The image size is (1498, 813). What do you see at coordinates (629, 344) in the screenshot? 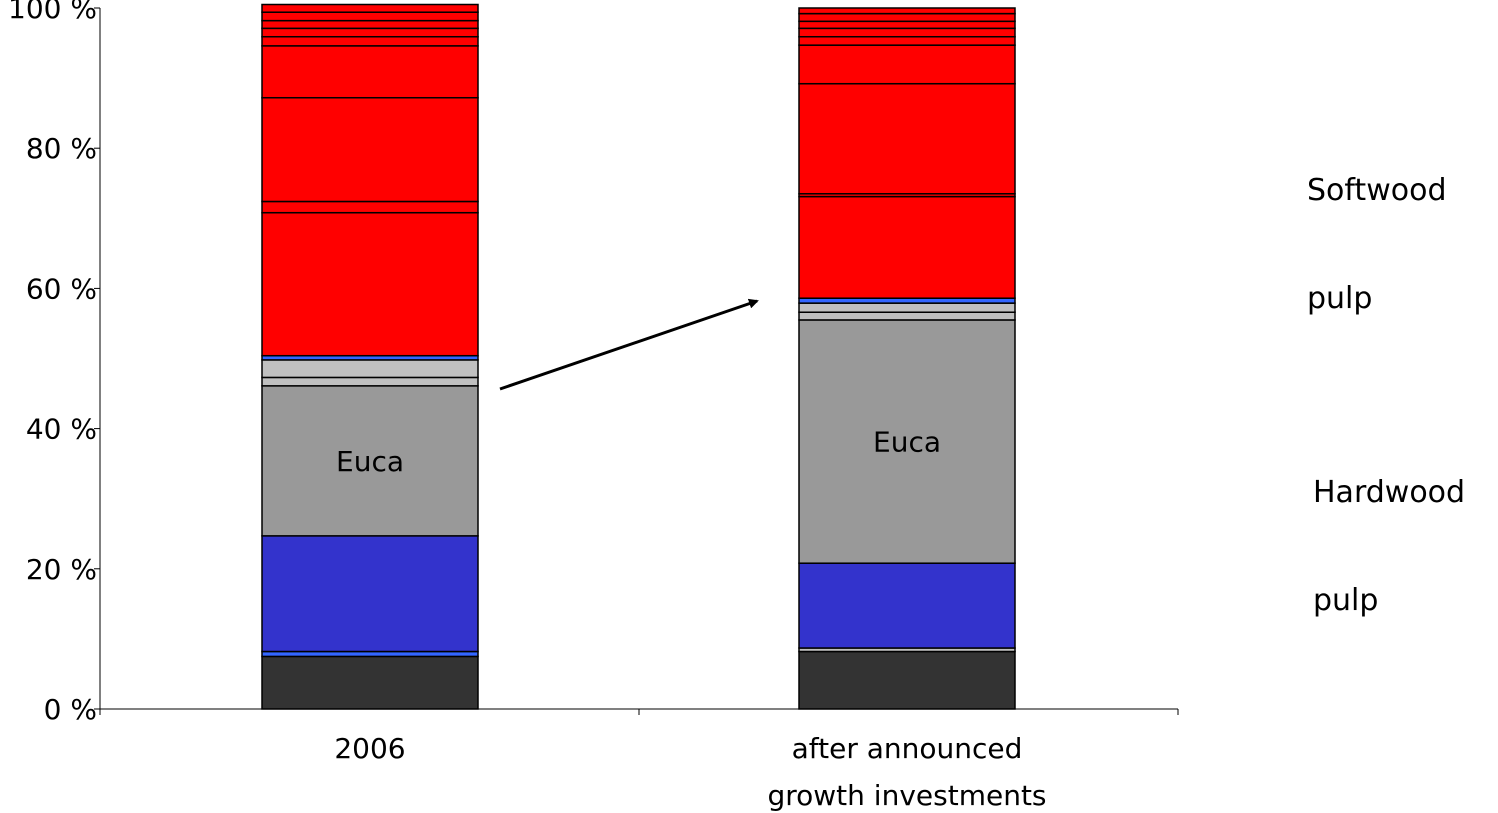
I see `growth-arrow` at bounding box center [629, 344].